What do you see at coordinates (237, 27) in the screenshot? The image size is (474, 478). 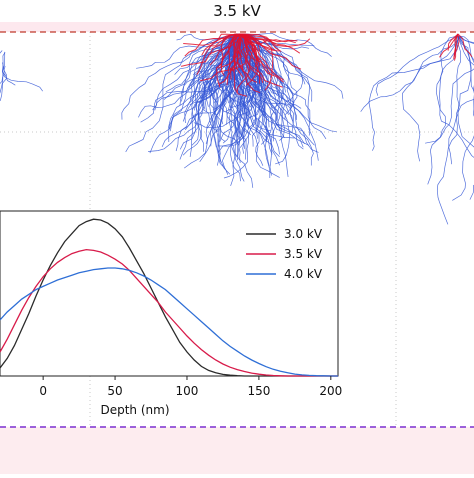 I see `top-pink-band` at bounding box center [237, 27].